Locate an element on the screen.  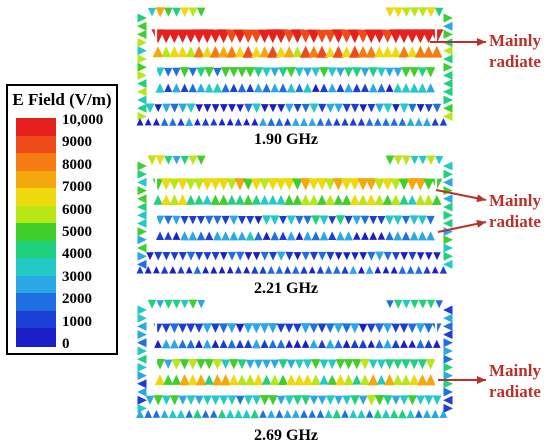
colorbar-tick-label: 7000 is located at coordinates (77, 187).